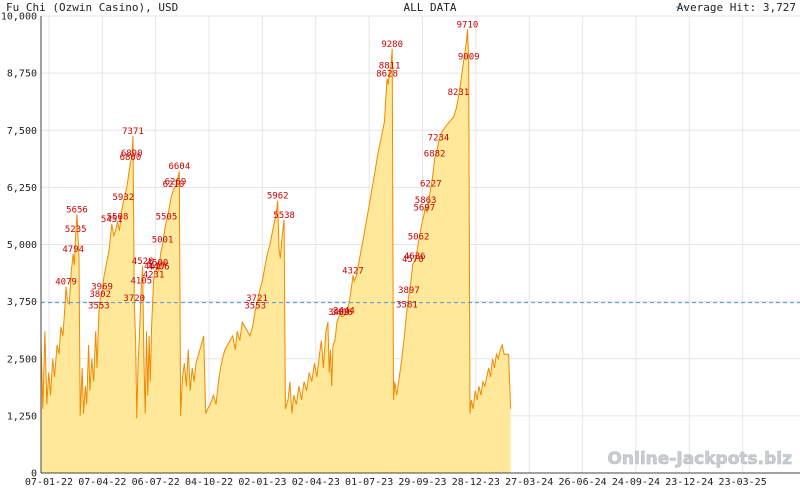 The width and height of the screenshot is (800, 490). Describe the element at coordinates (209, 482) in the screenshot. I see `x-tick-label: 04-10-22` at that location.